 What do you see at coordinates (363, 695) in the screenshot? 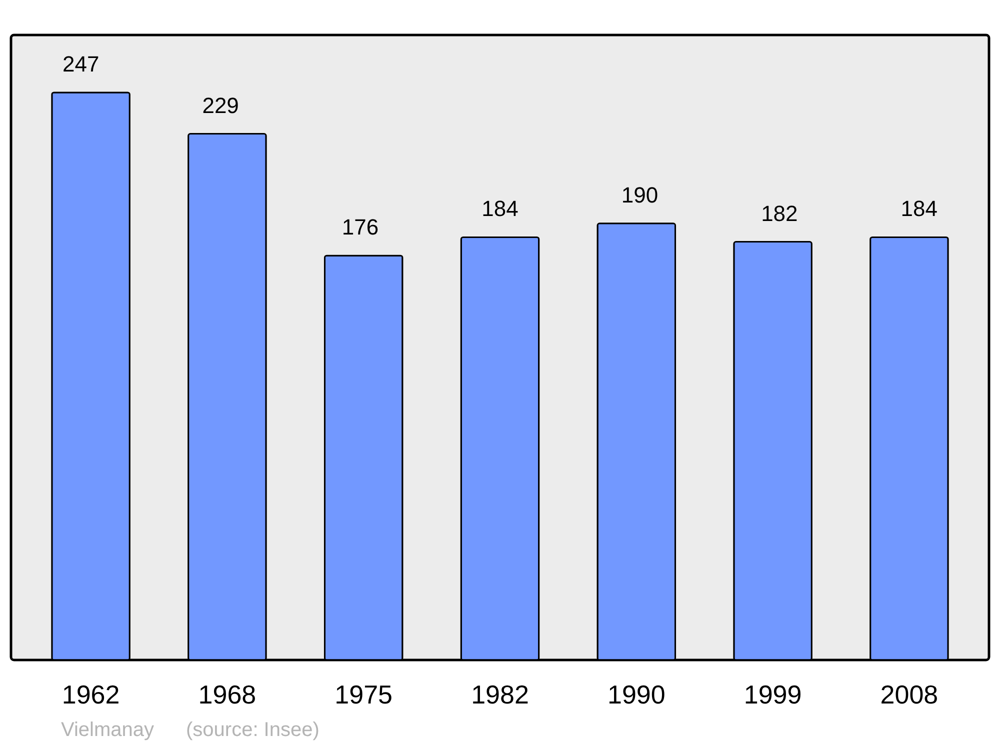
I see `x-tick-label: 1975` at bounding box center [363, 695].